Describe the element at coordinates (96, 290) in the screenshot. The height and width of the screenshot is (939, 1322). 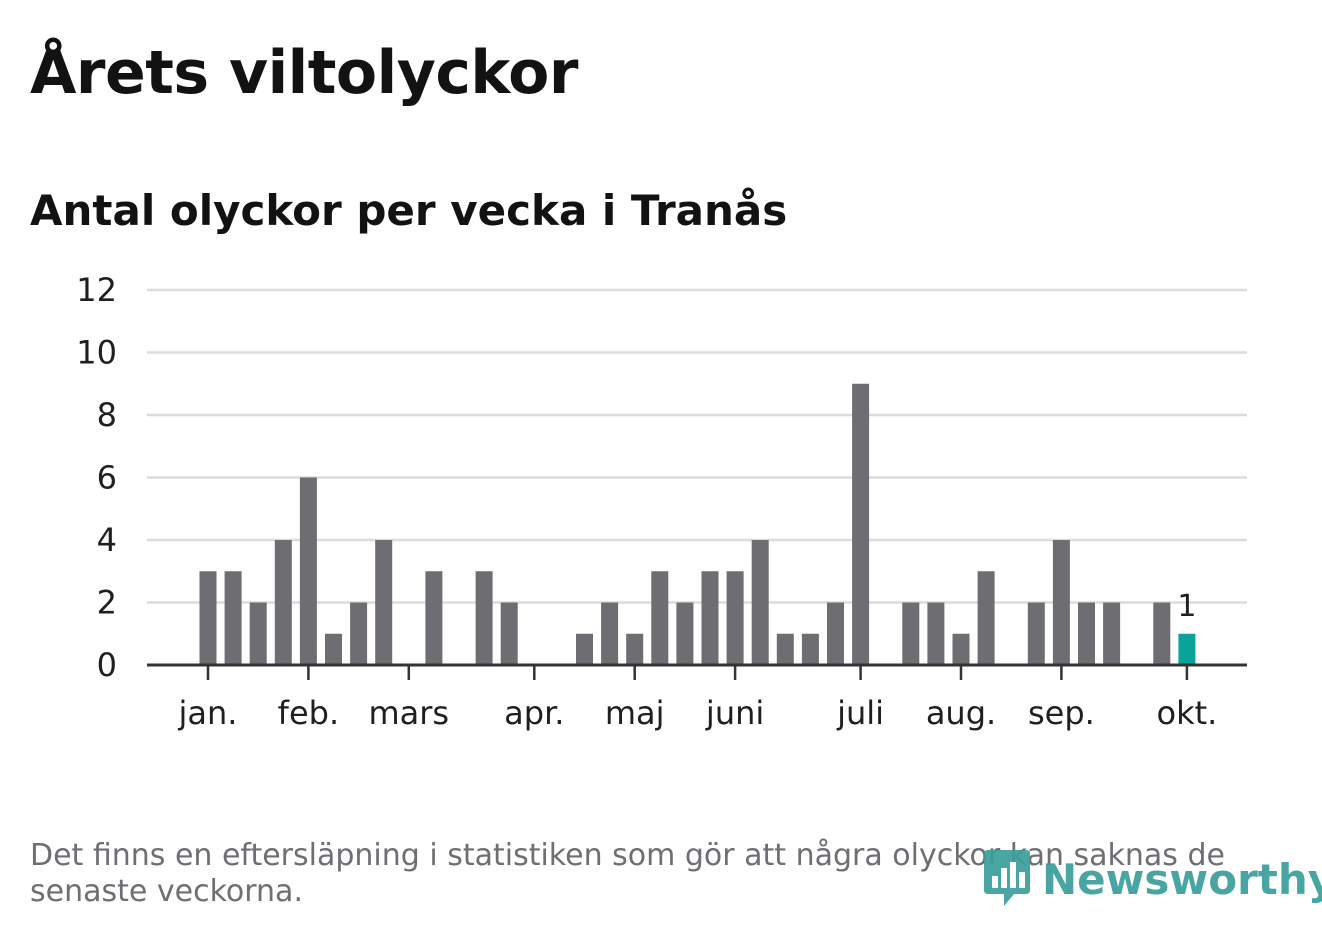
I see `y-tick-label: 12` at that location.